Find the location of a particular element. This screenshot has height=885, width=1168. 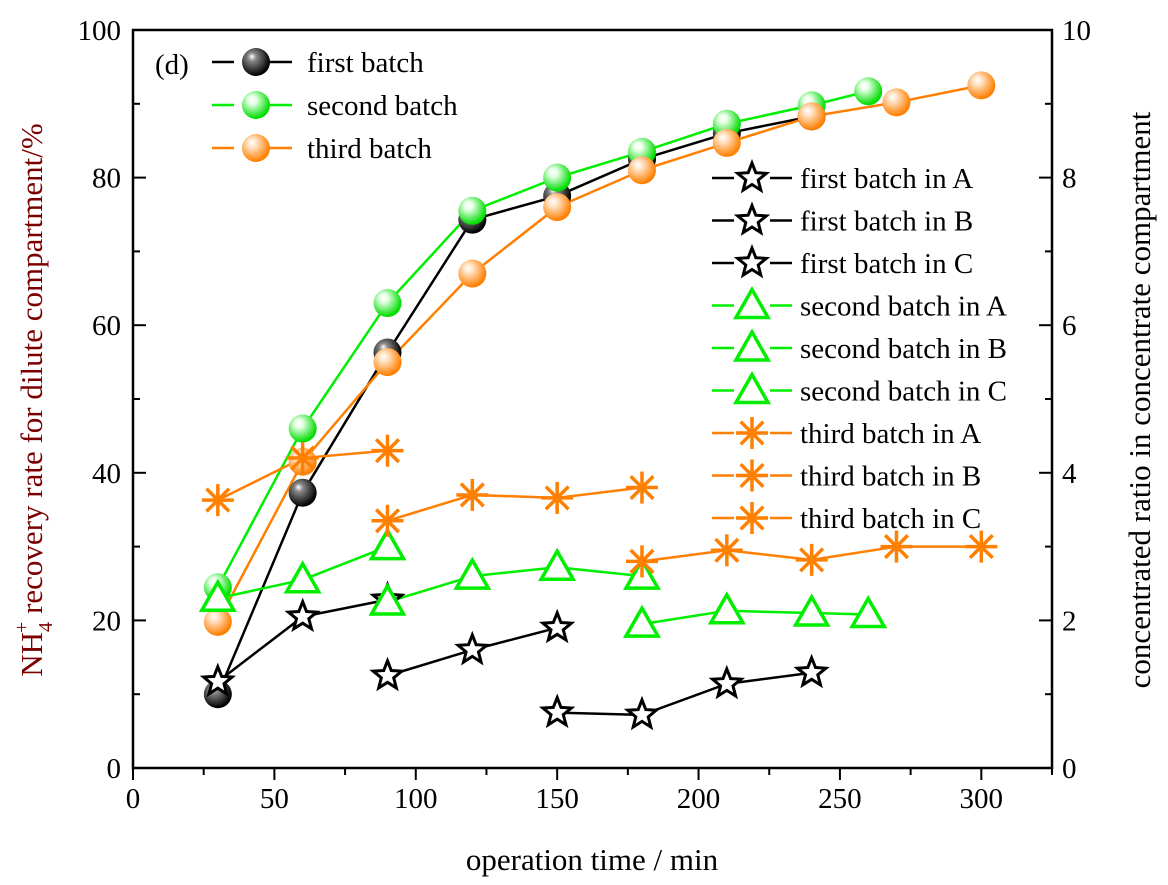

legend-entry: first batch is located at coordinates (318, 63).